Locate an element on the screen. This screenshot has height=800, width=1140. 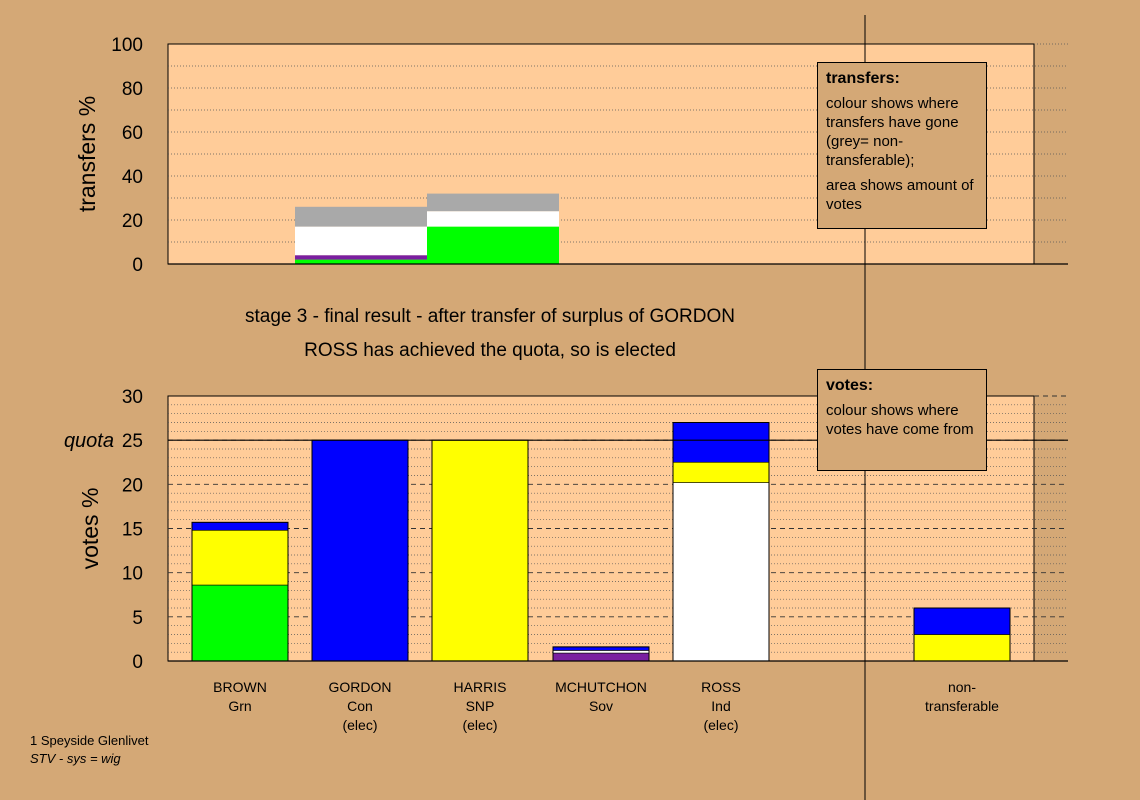
candidate-party: Ind is located at coordinates (721, 706).